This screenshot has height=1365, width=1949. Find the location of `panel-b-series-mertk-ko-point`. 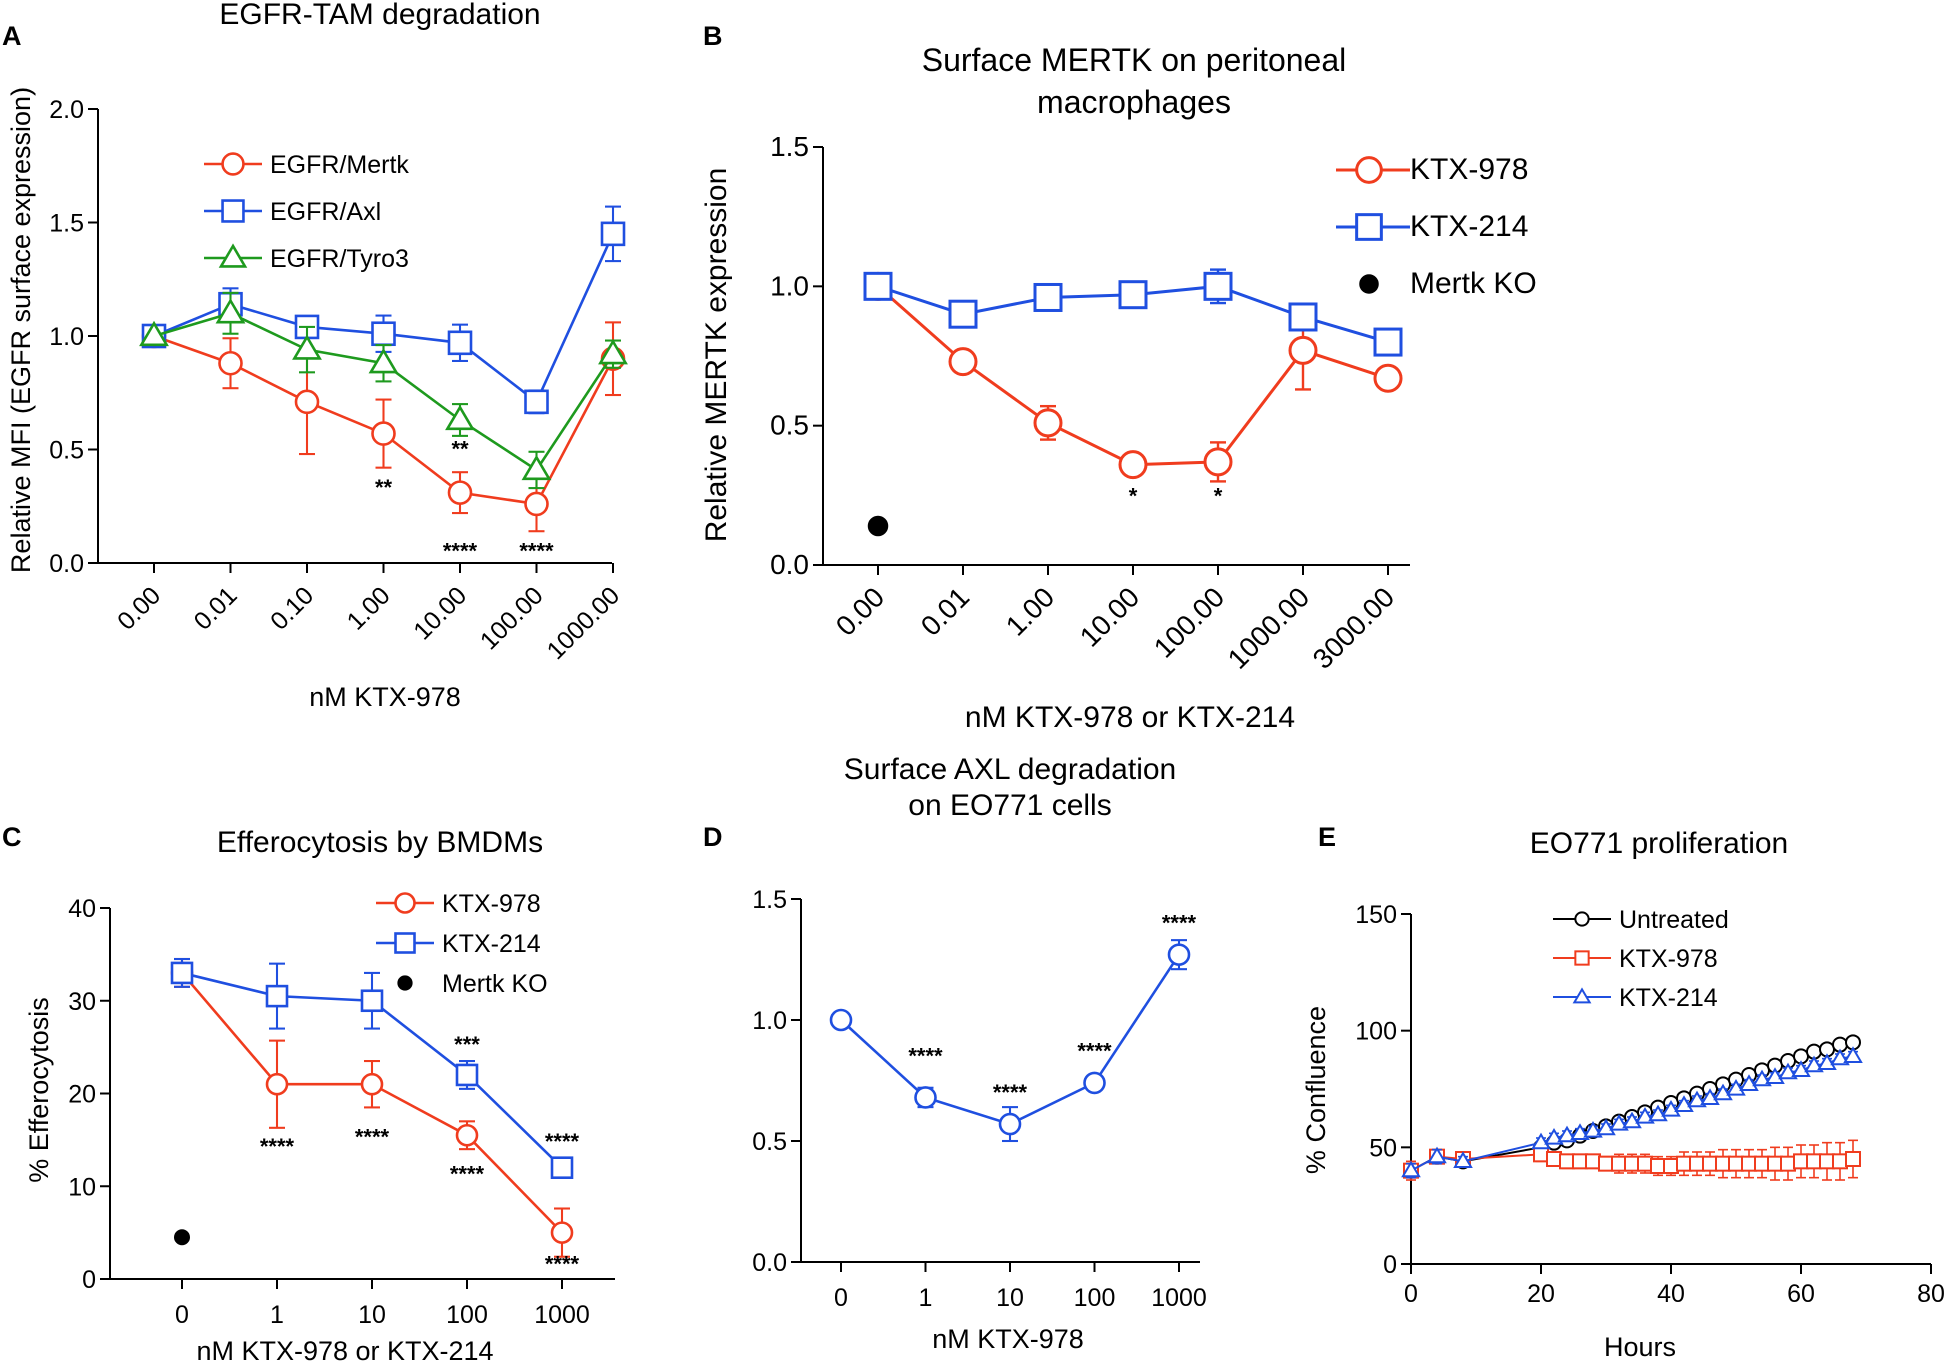

panel-b-series-mertk-ko-point is located at coordinates (878, 526).